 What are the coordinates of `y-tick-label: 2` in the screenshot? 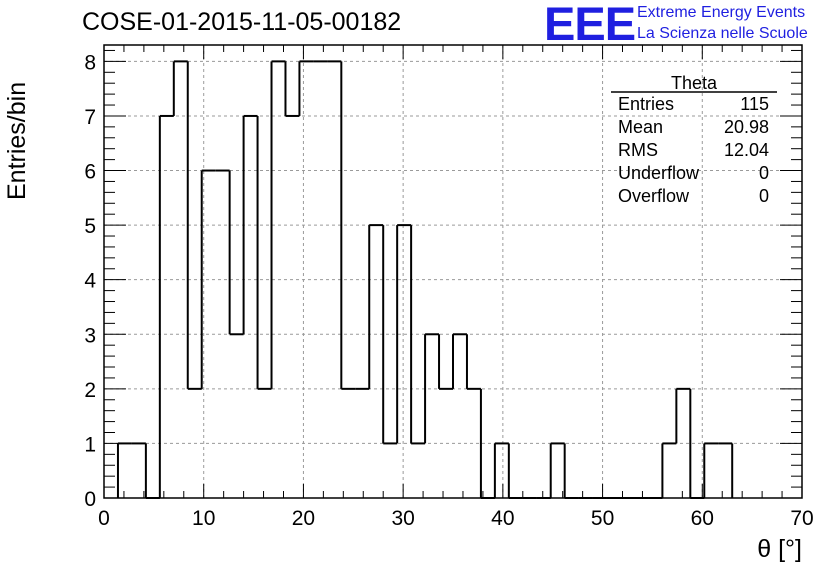 It's located at (90, 390).